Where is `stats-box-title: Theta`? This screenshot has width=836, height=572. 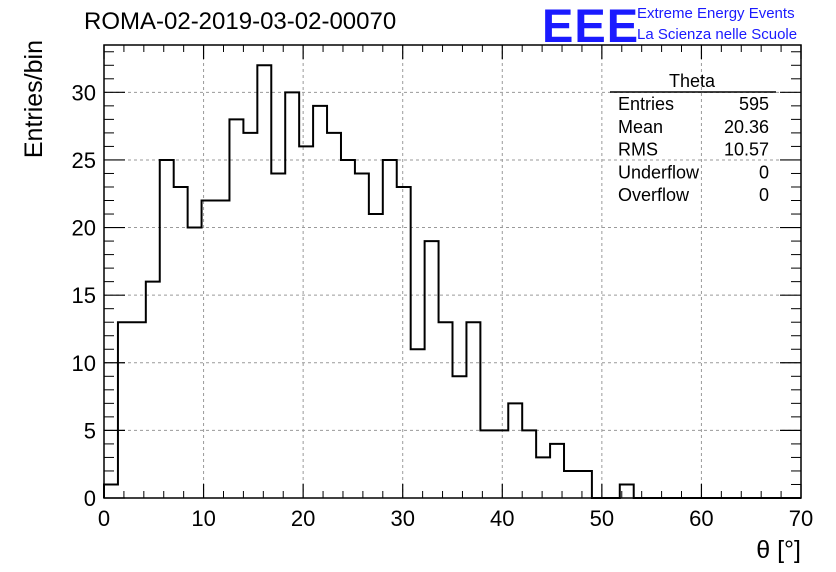
stats-box-title: Theta is located at coordinates (692, 81).